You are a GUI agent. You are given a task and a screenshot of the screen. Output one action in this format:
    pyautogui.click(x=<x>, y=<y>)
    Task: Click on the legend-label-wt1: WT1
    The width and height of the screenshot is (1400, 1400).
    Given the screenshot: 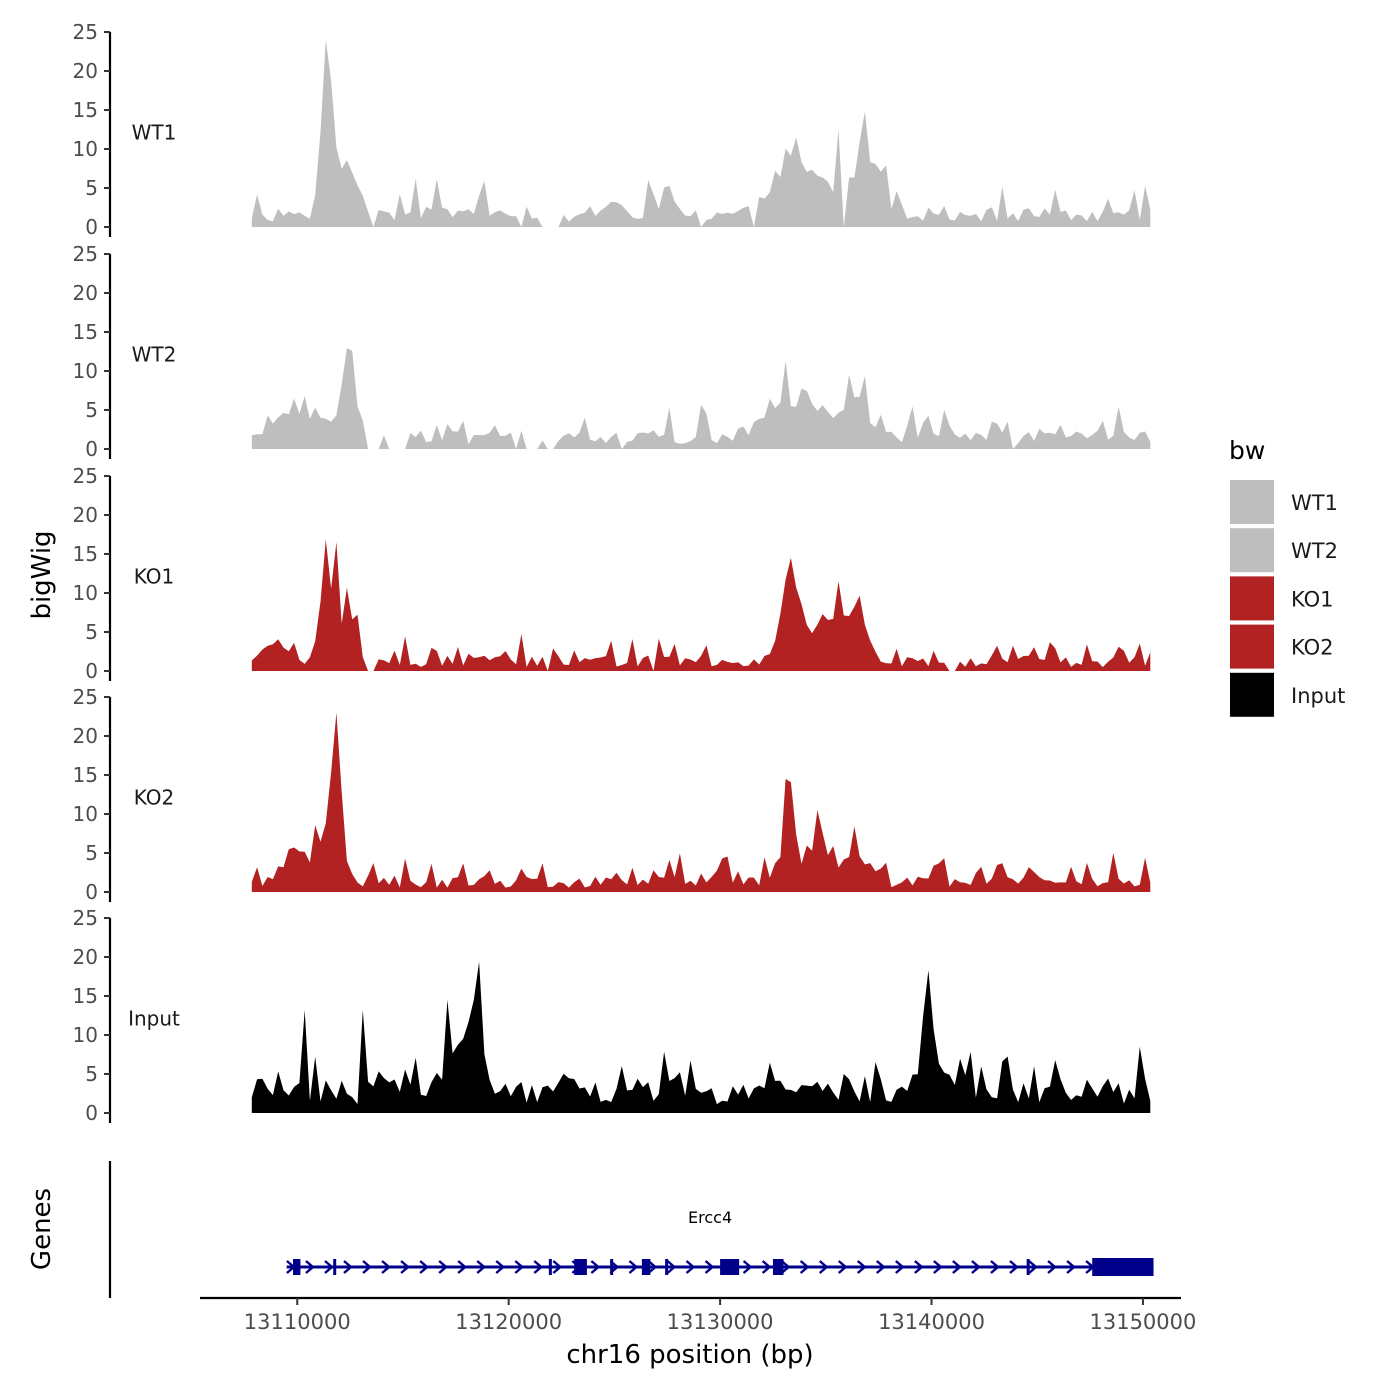 What is the action you would take?
    pyautogui.click(x=1314, y=503)
    